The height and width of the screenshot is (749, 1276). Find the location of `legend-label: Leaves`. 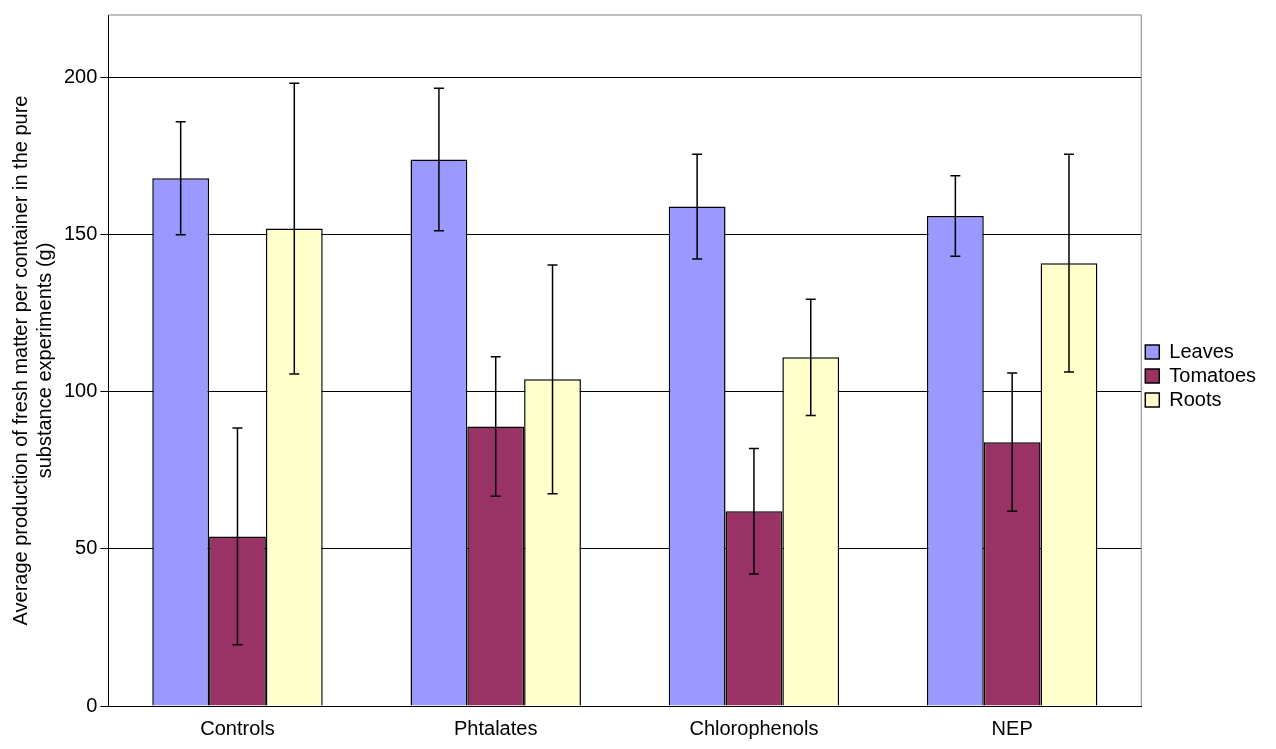

legend-label: Leaves is located at coordinates (1201, 350).